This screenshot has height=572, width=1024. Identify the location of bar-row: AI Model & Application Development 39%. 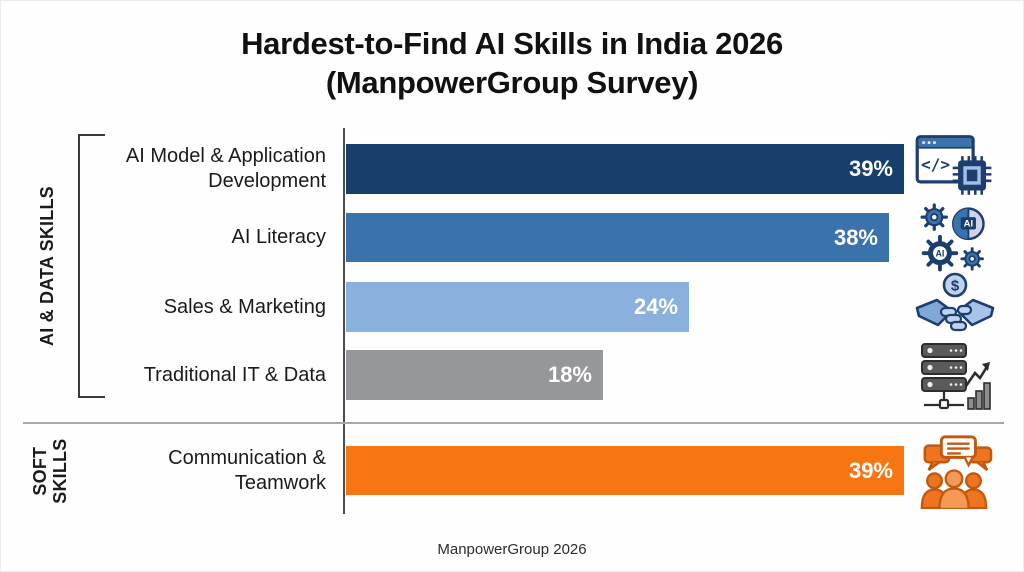
(497, 169).